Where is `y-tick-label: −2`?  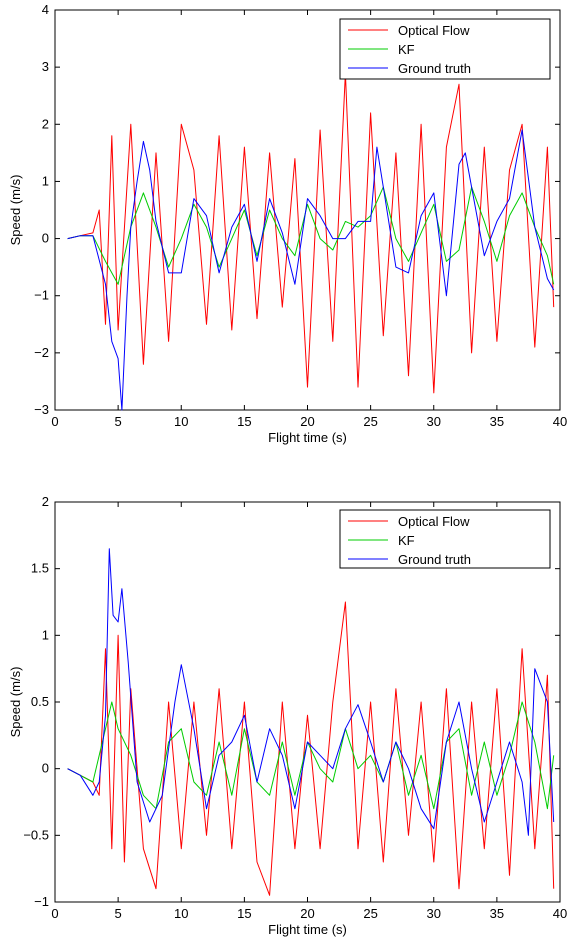 y-tick-label: −2 is located at coordinates (41, 352).